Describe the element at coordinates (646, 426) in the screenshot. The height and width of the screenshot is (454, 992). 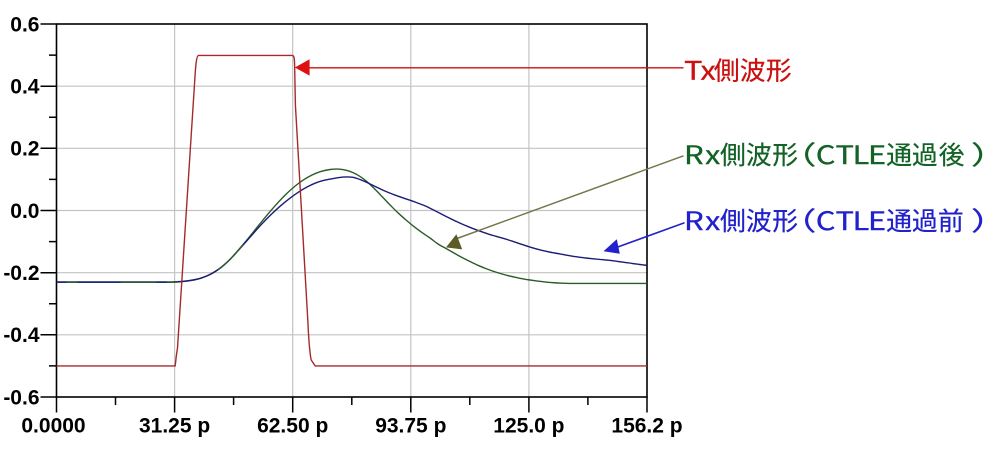
I see `svg-text: 156.2 p` at that location.